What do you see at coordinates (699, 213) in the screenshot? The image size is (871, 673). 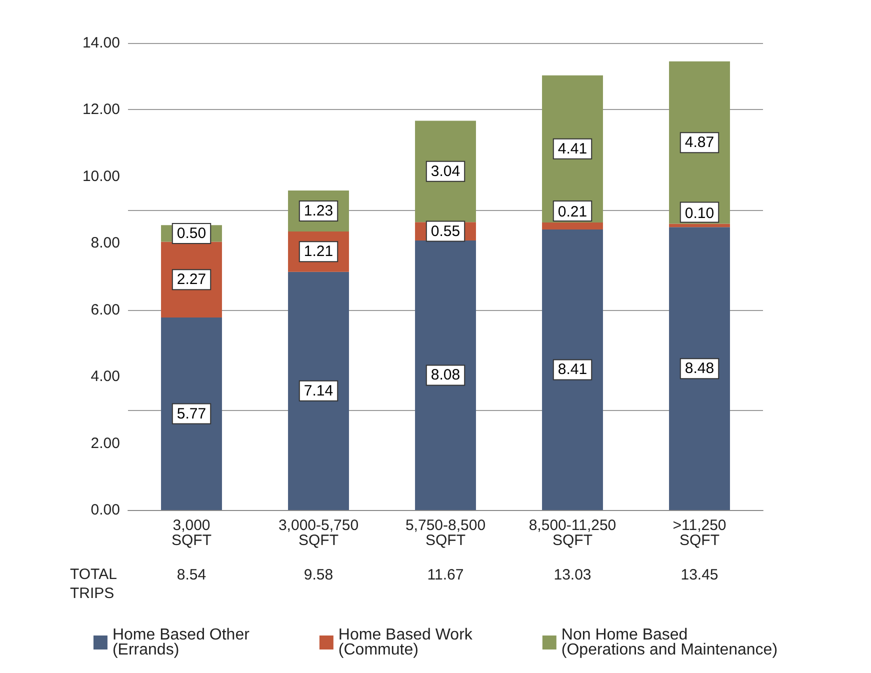 I see `data-label: 0.10` at bounding box center [699, 213].